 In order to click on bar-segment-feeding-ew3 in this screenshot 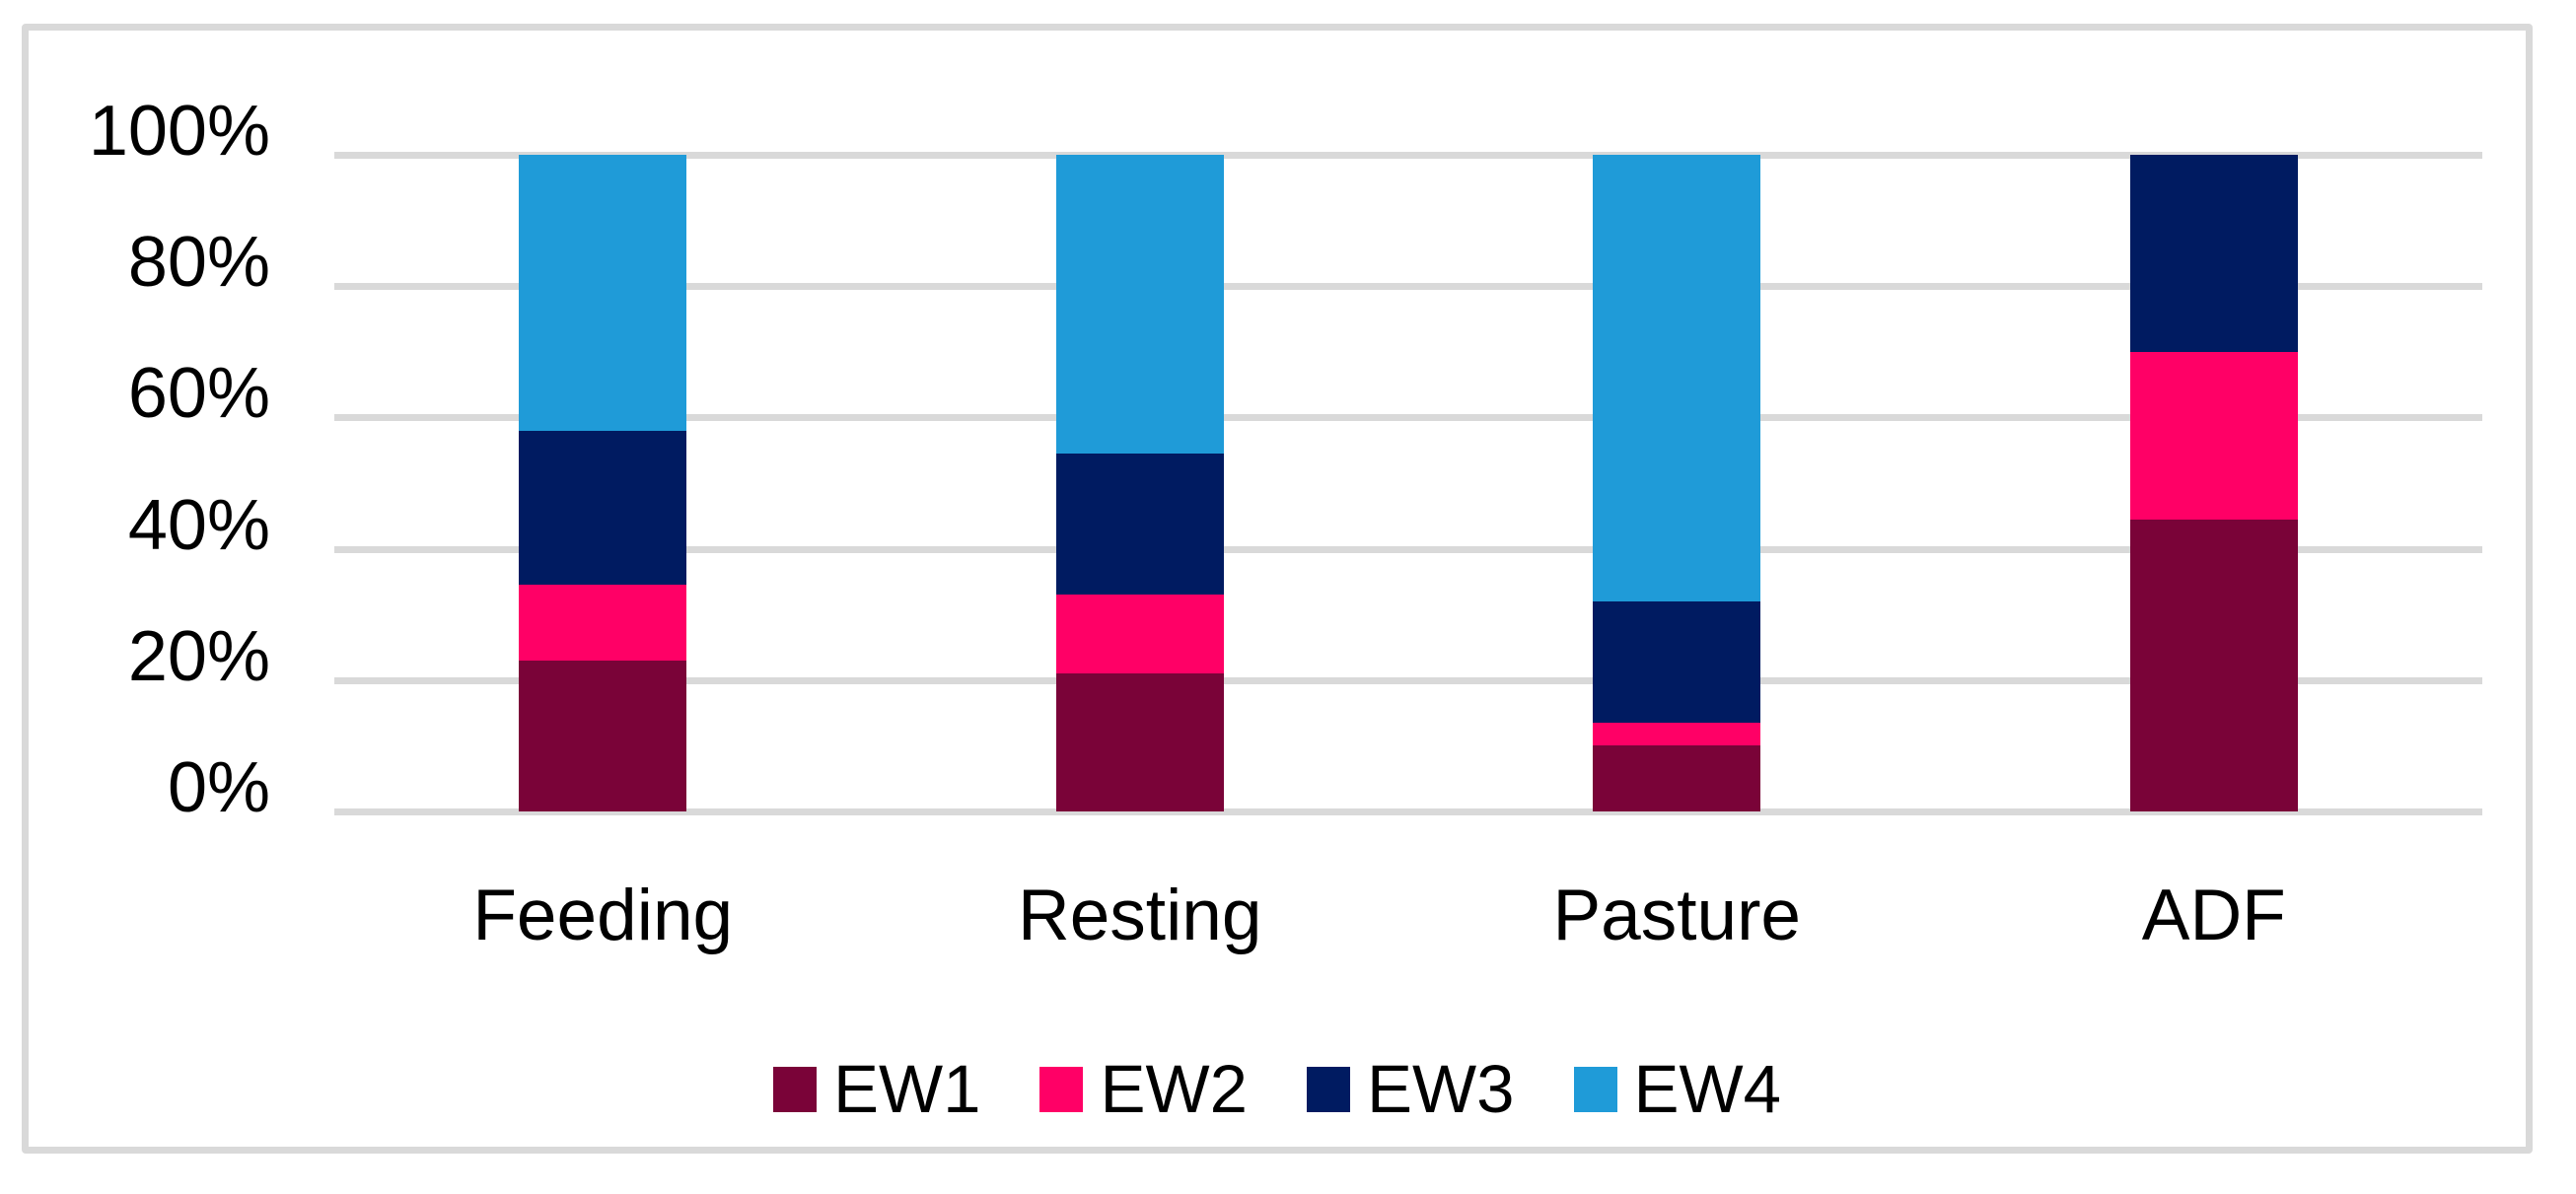, I will do `click(603, 508)`.